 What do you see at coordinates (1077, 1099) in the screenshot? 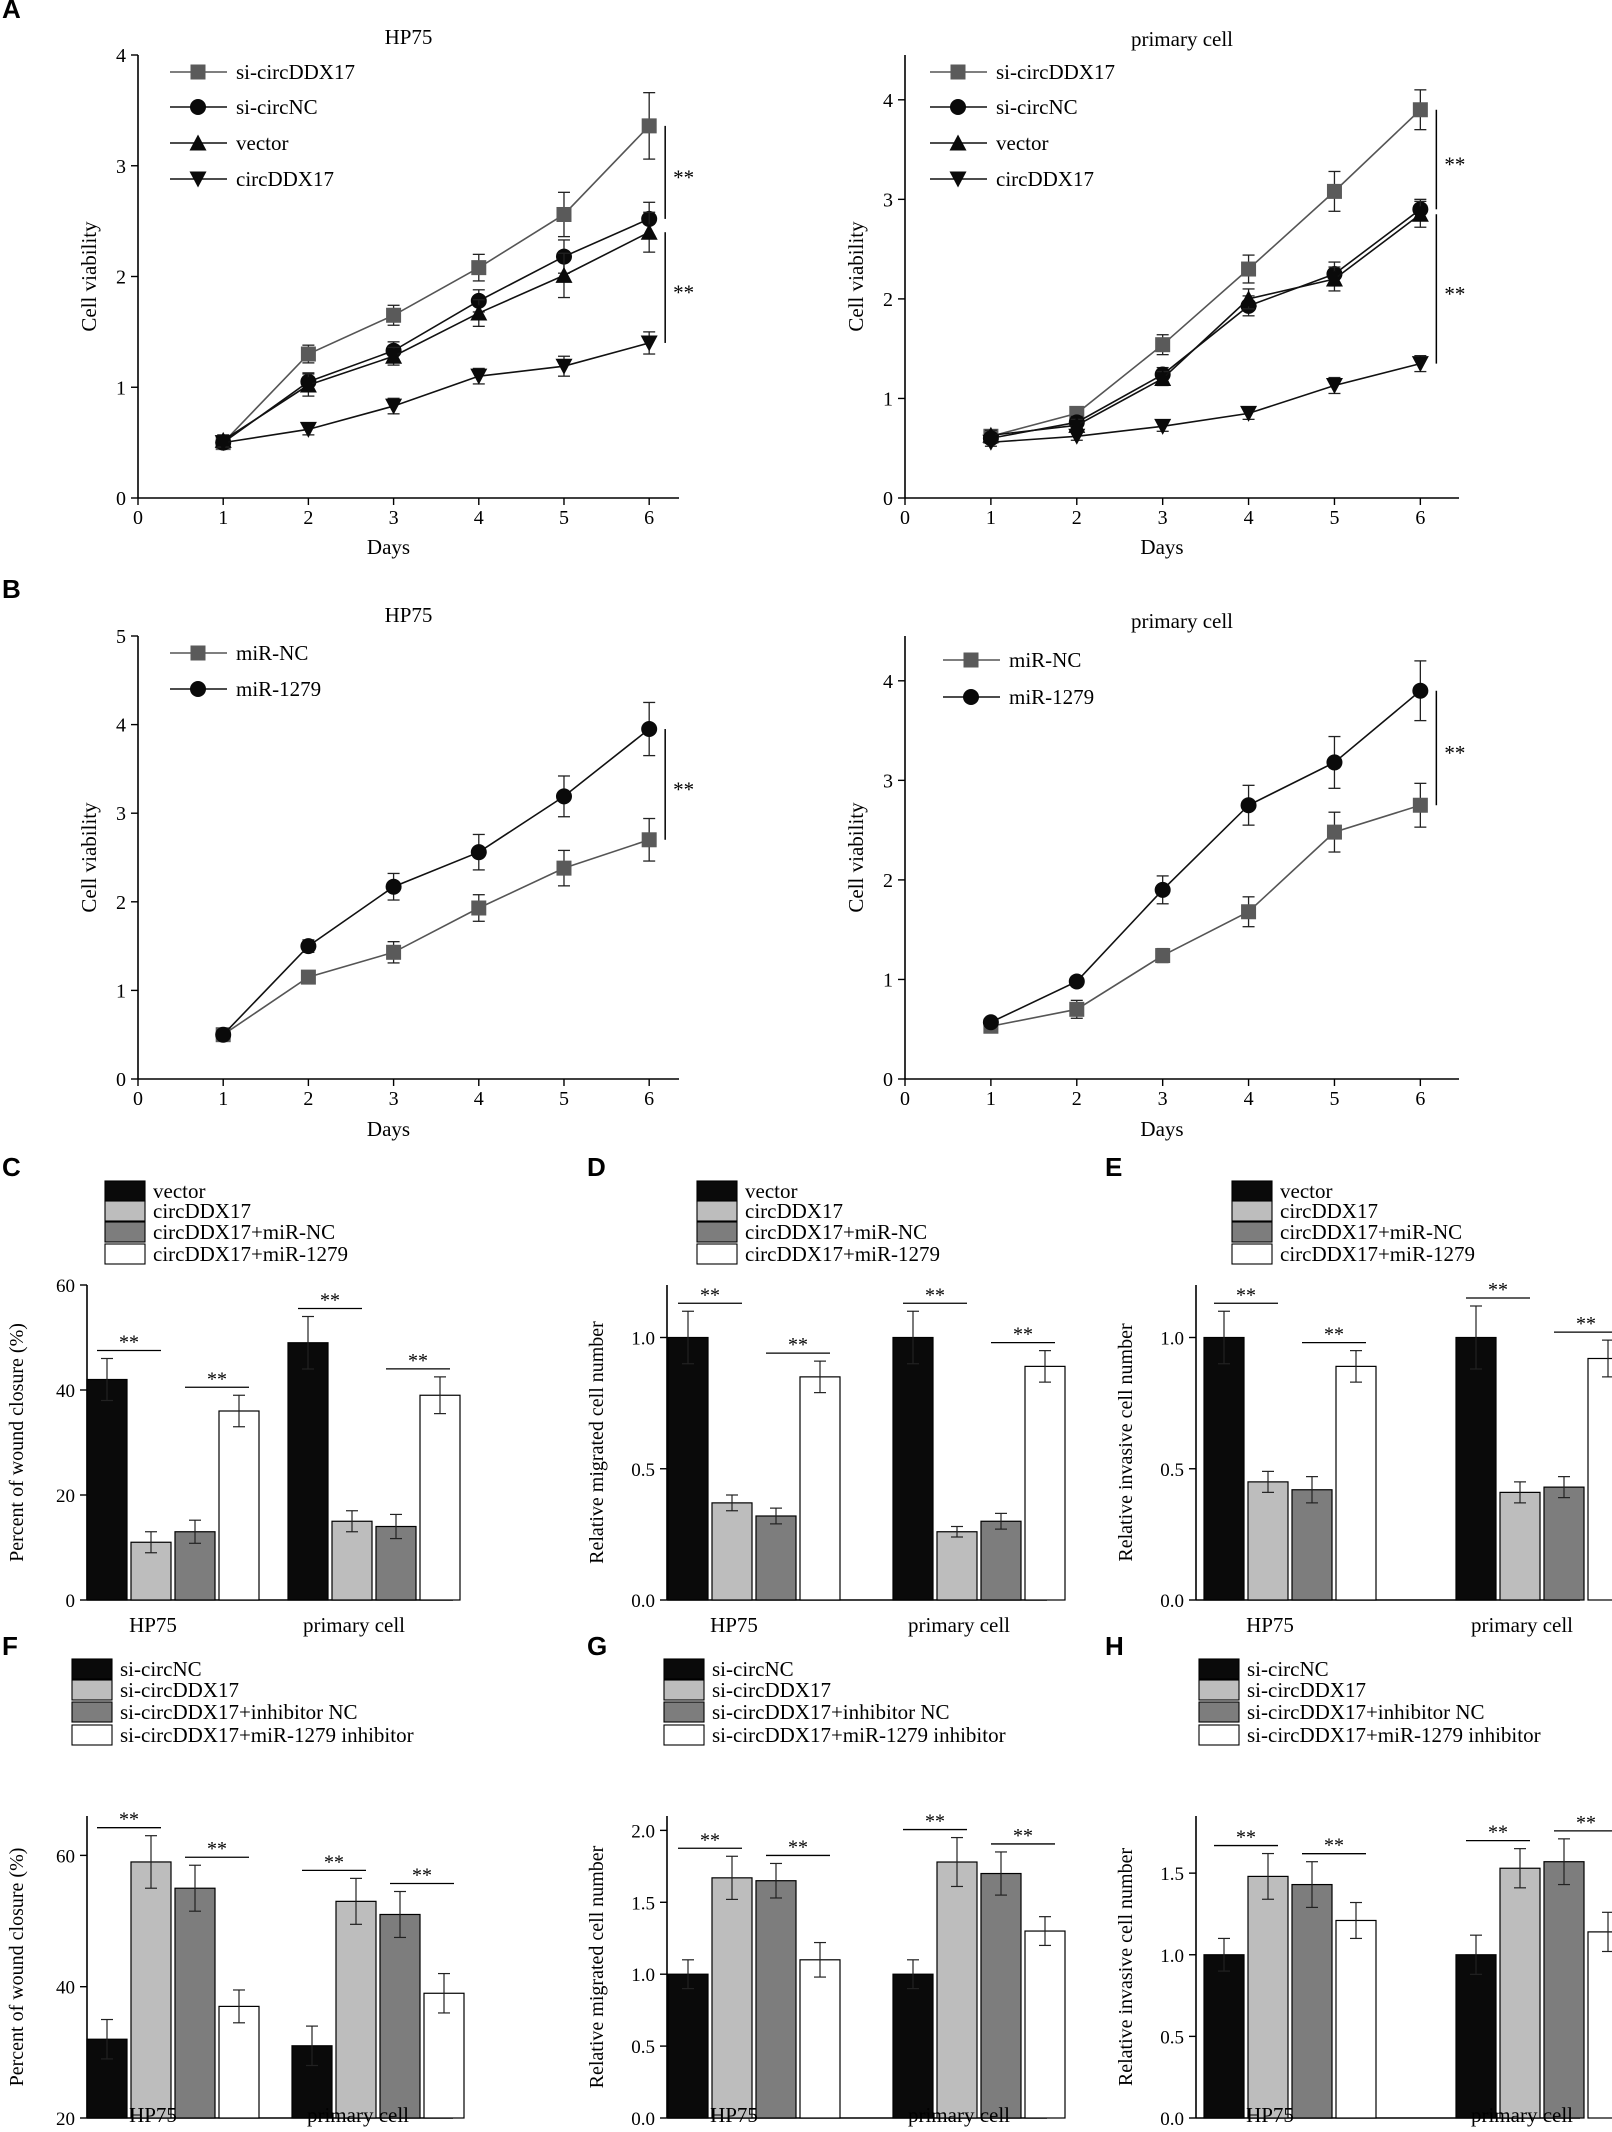
I see `x-tick-label: 2` at bounding box center [1077, 1099].